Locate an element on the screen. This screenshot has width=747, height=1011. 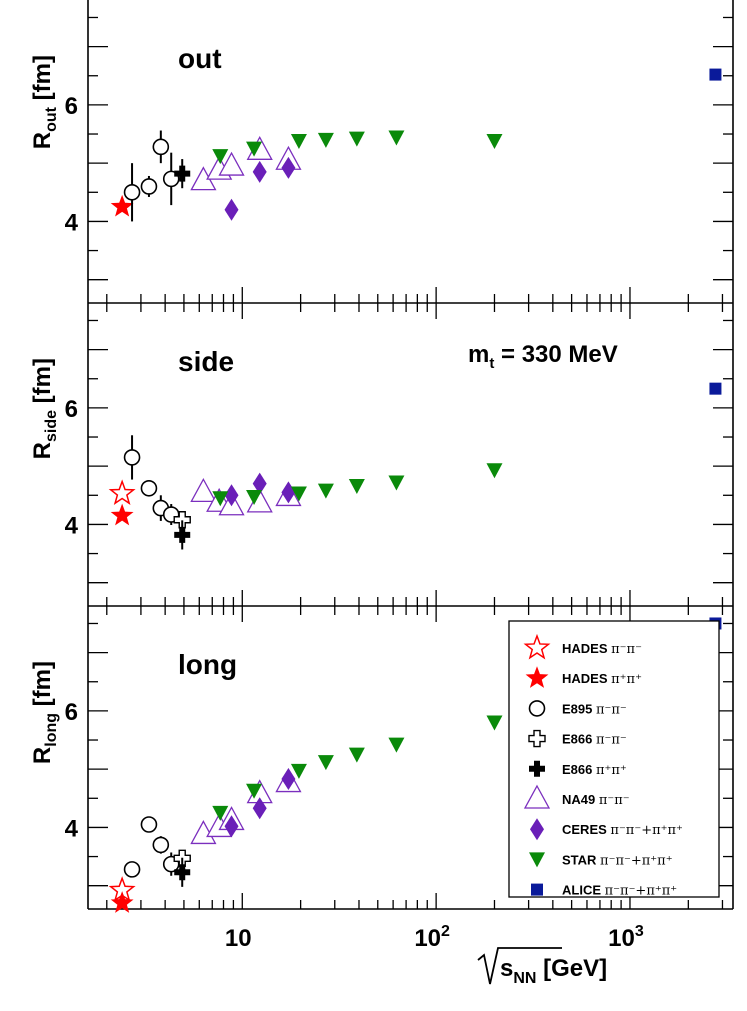
legend-label-star: STAR π⁻π⁻+π⁺π⁺ is located at coordinates (617, 860).